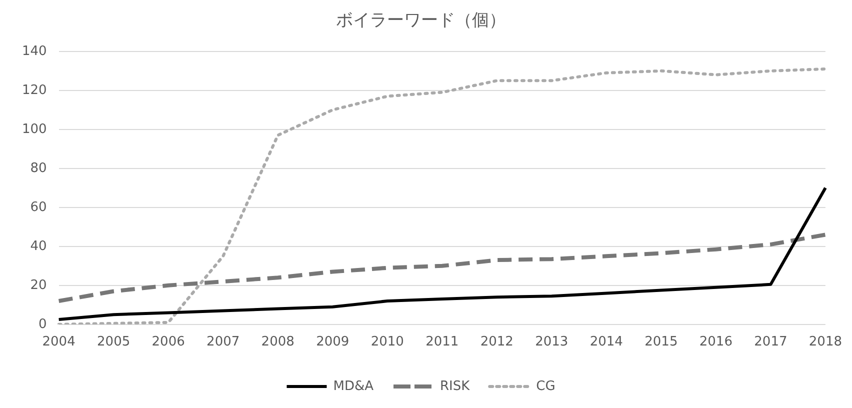 The image size is (852, 408). What do you see at coordinates (38, 285) in the screenshot?
I see `y-tick-label: 20` at bounding box center [38, 285].